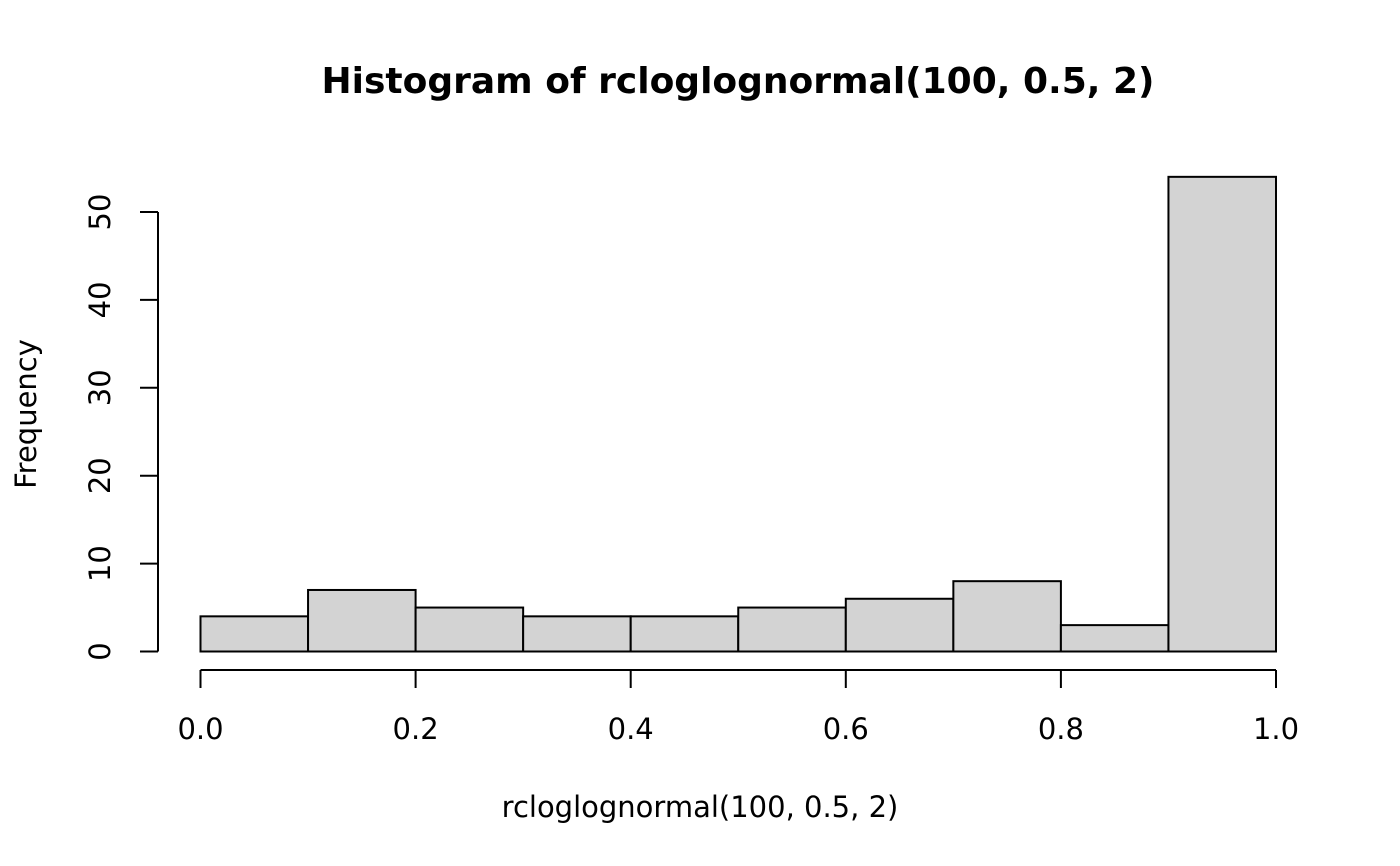 This screenshot has width=1400, height=866. What do you see at coordinates (100, 651) in the screenshot?
I see `y-tick-label: 0` at bounding box center [100, 651].